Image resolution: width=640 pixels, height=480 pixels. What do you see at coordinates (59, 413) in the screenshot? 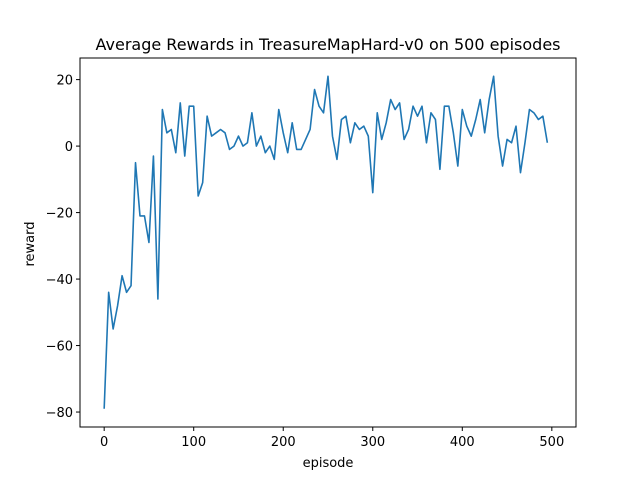
I see `y-tick-label: −80` at bounding box center [59, 413].